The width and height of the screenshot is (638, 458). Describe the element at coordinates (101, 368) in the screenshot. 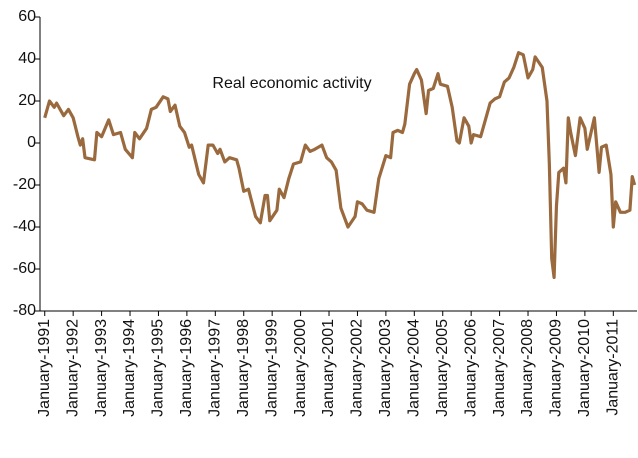

I see `x-tick-label: January-1993` at that location.